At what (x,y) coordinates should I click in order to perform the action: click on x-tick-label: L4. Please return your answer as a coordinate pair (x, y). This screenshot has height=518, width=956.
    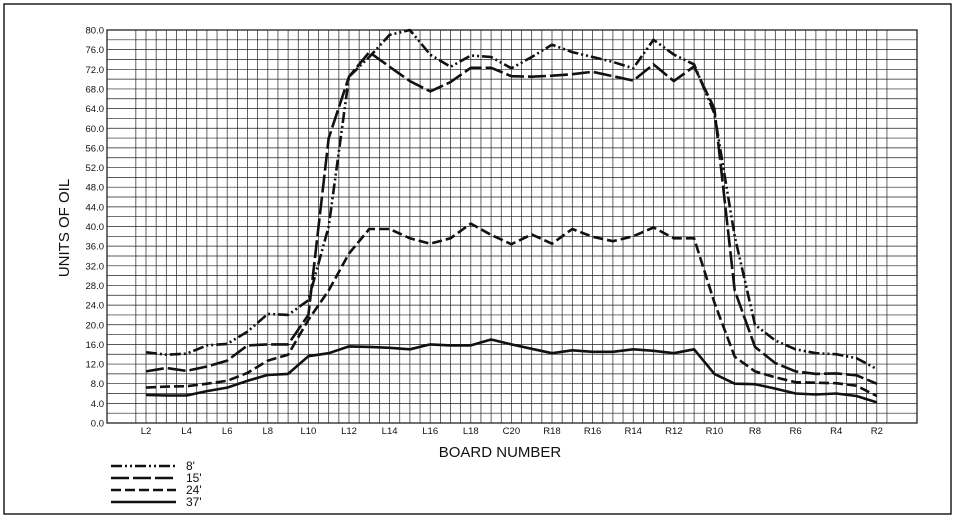
    Looking at the image, I should click on (186, 431).